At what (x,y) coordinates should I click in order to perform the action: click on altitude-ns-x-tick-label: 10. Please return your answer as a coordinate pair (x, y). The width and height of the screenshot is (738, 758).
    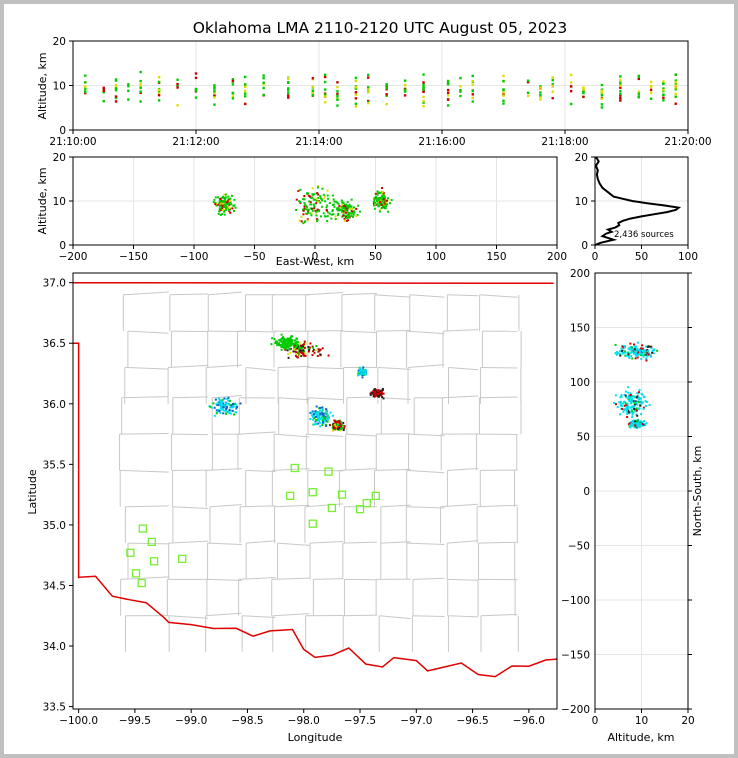
    Looking at the image, I should click on (641, 721).